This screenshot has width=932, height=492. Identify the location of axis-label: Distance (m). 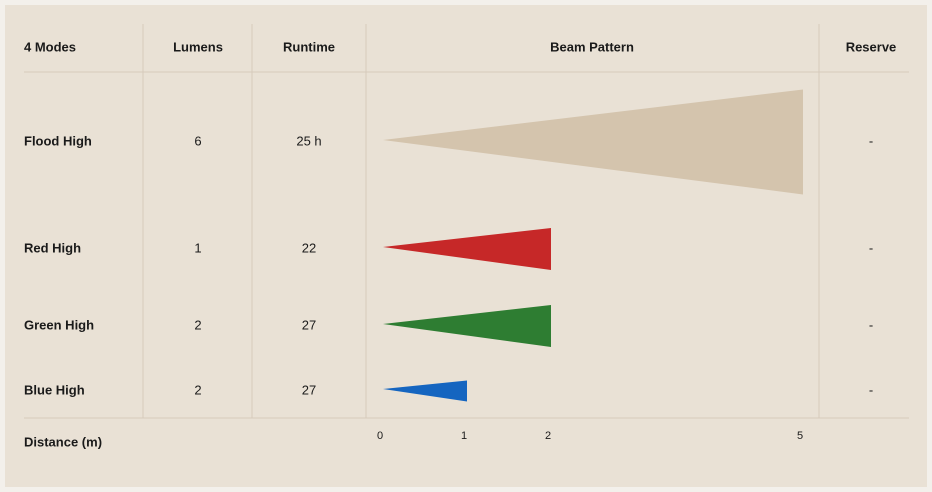
(63, 441).